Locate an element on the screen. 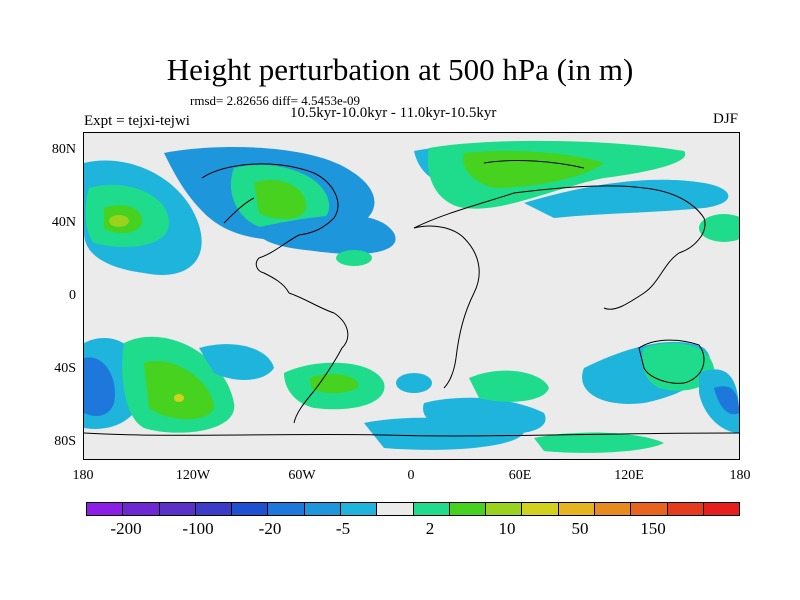 The width and height of the screenshot is (800, 600). lat-tick-80s: 80S is located at coordinates (65, 441).